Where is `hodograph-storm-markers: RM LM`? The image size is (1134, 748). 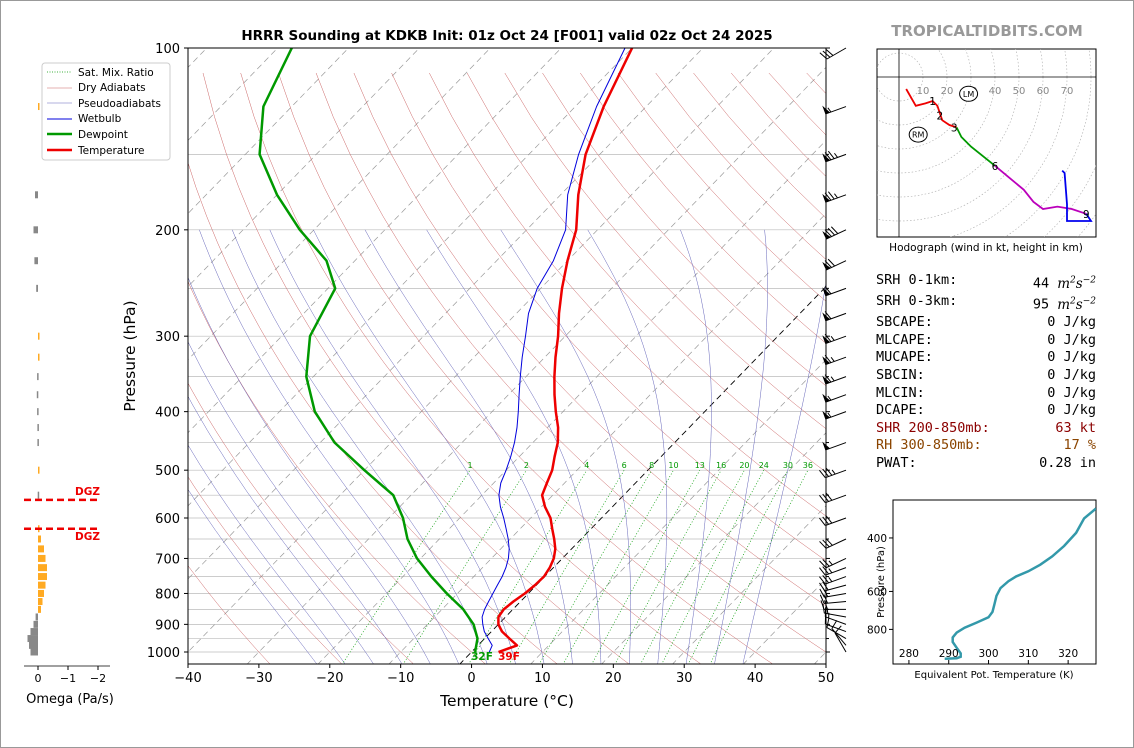 hodograph-storm-markers: RM LM is located at coordinates (943, 114).